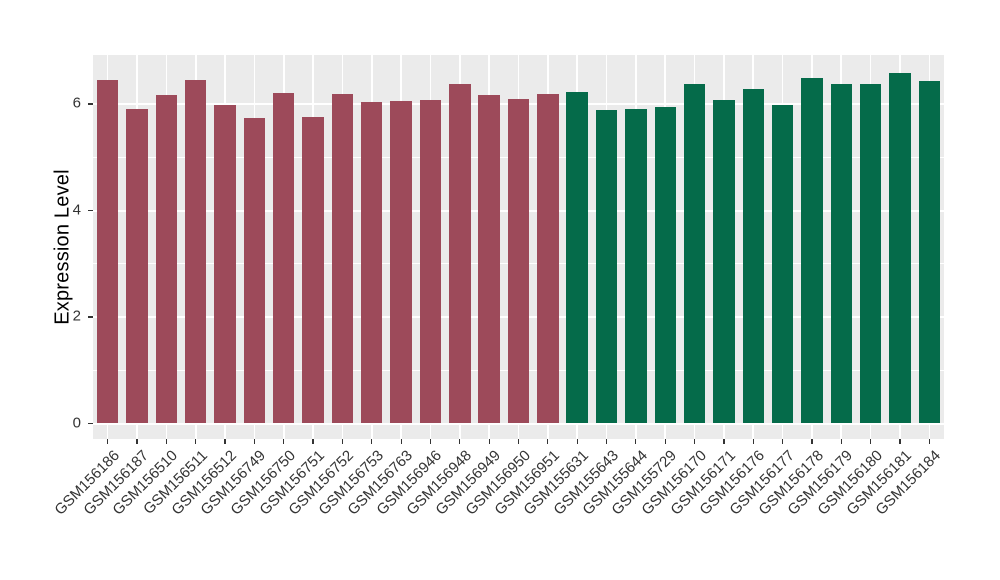  What do you see at coordinates (76, 210) in the screenshot?
I see `y-axis-tick-label: 4` at bounding box center [76, 210].